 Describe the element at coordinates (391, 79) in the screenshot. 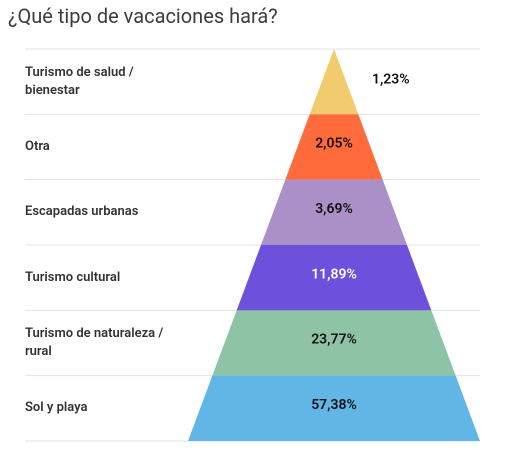

I see `value-label: 1,23%` at that location.